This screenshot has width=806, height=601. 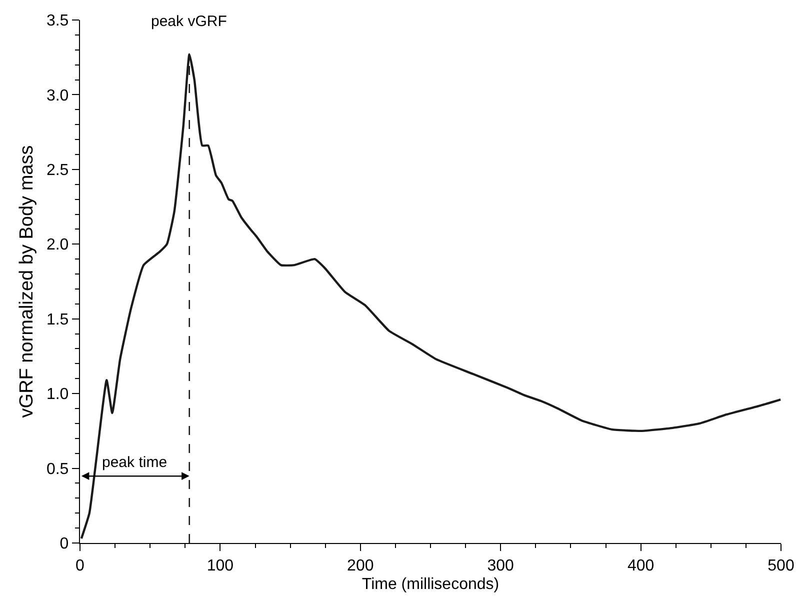 What do you see at coordinates (57, 319) in the screenshot?
I see `y-tick-label: 1.5` at bounding box center [57, 319].